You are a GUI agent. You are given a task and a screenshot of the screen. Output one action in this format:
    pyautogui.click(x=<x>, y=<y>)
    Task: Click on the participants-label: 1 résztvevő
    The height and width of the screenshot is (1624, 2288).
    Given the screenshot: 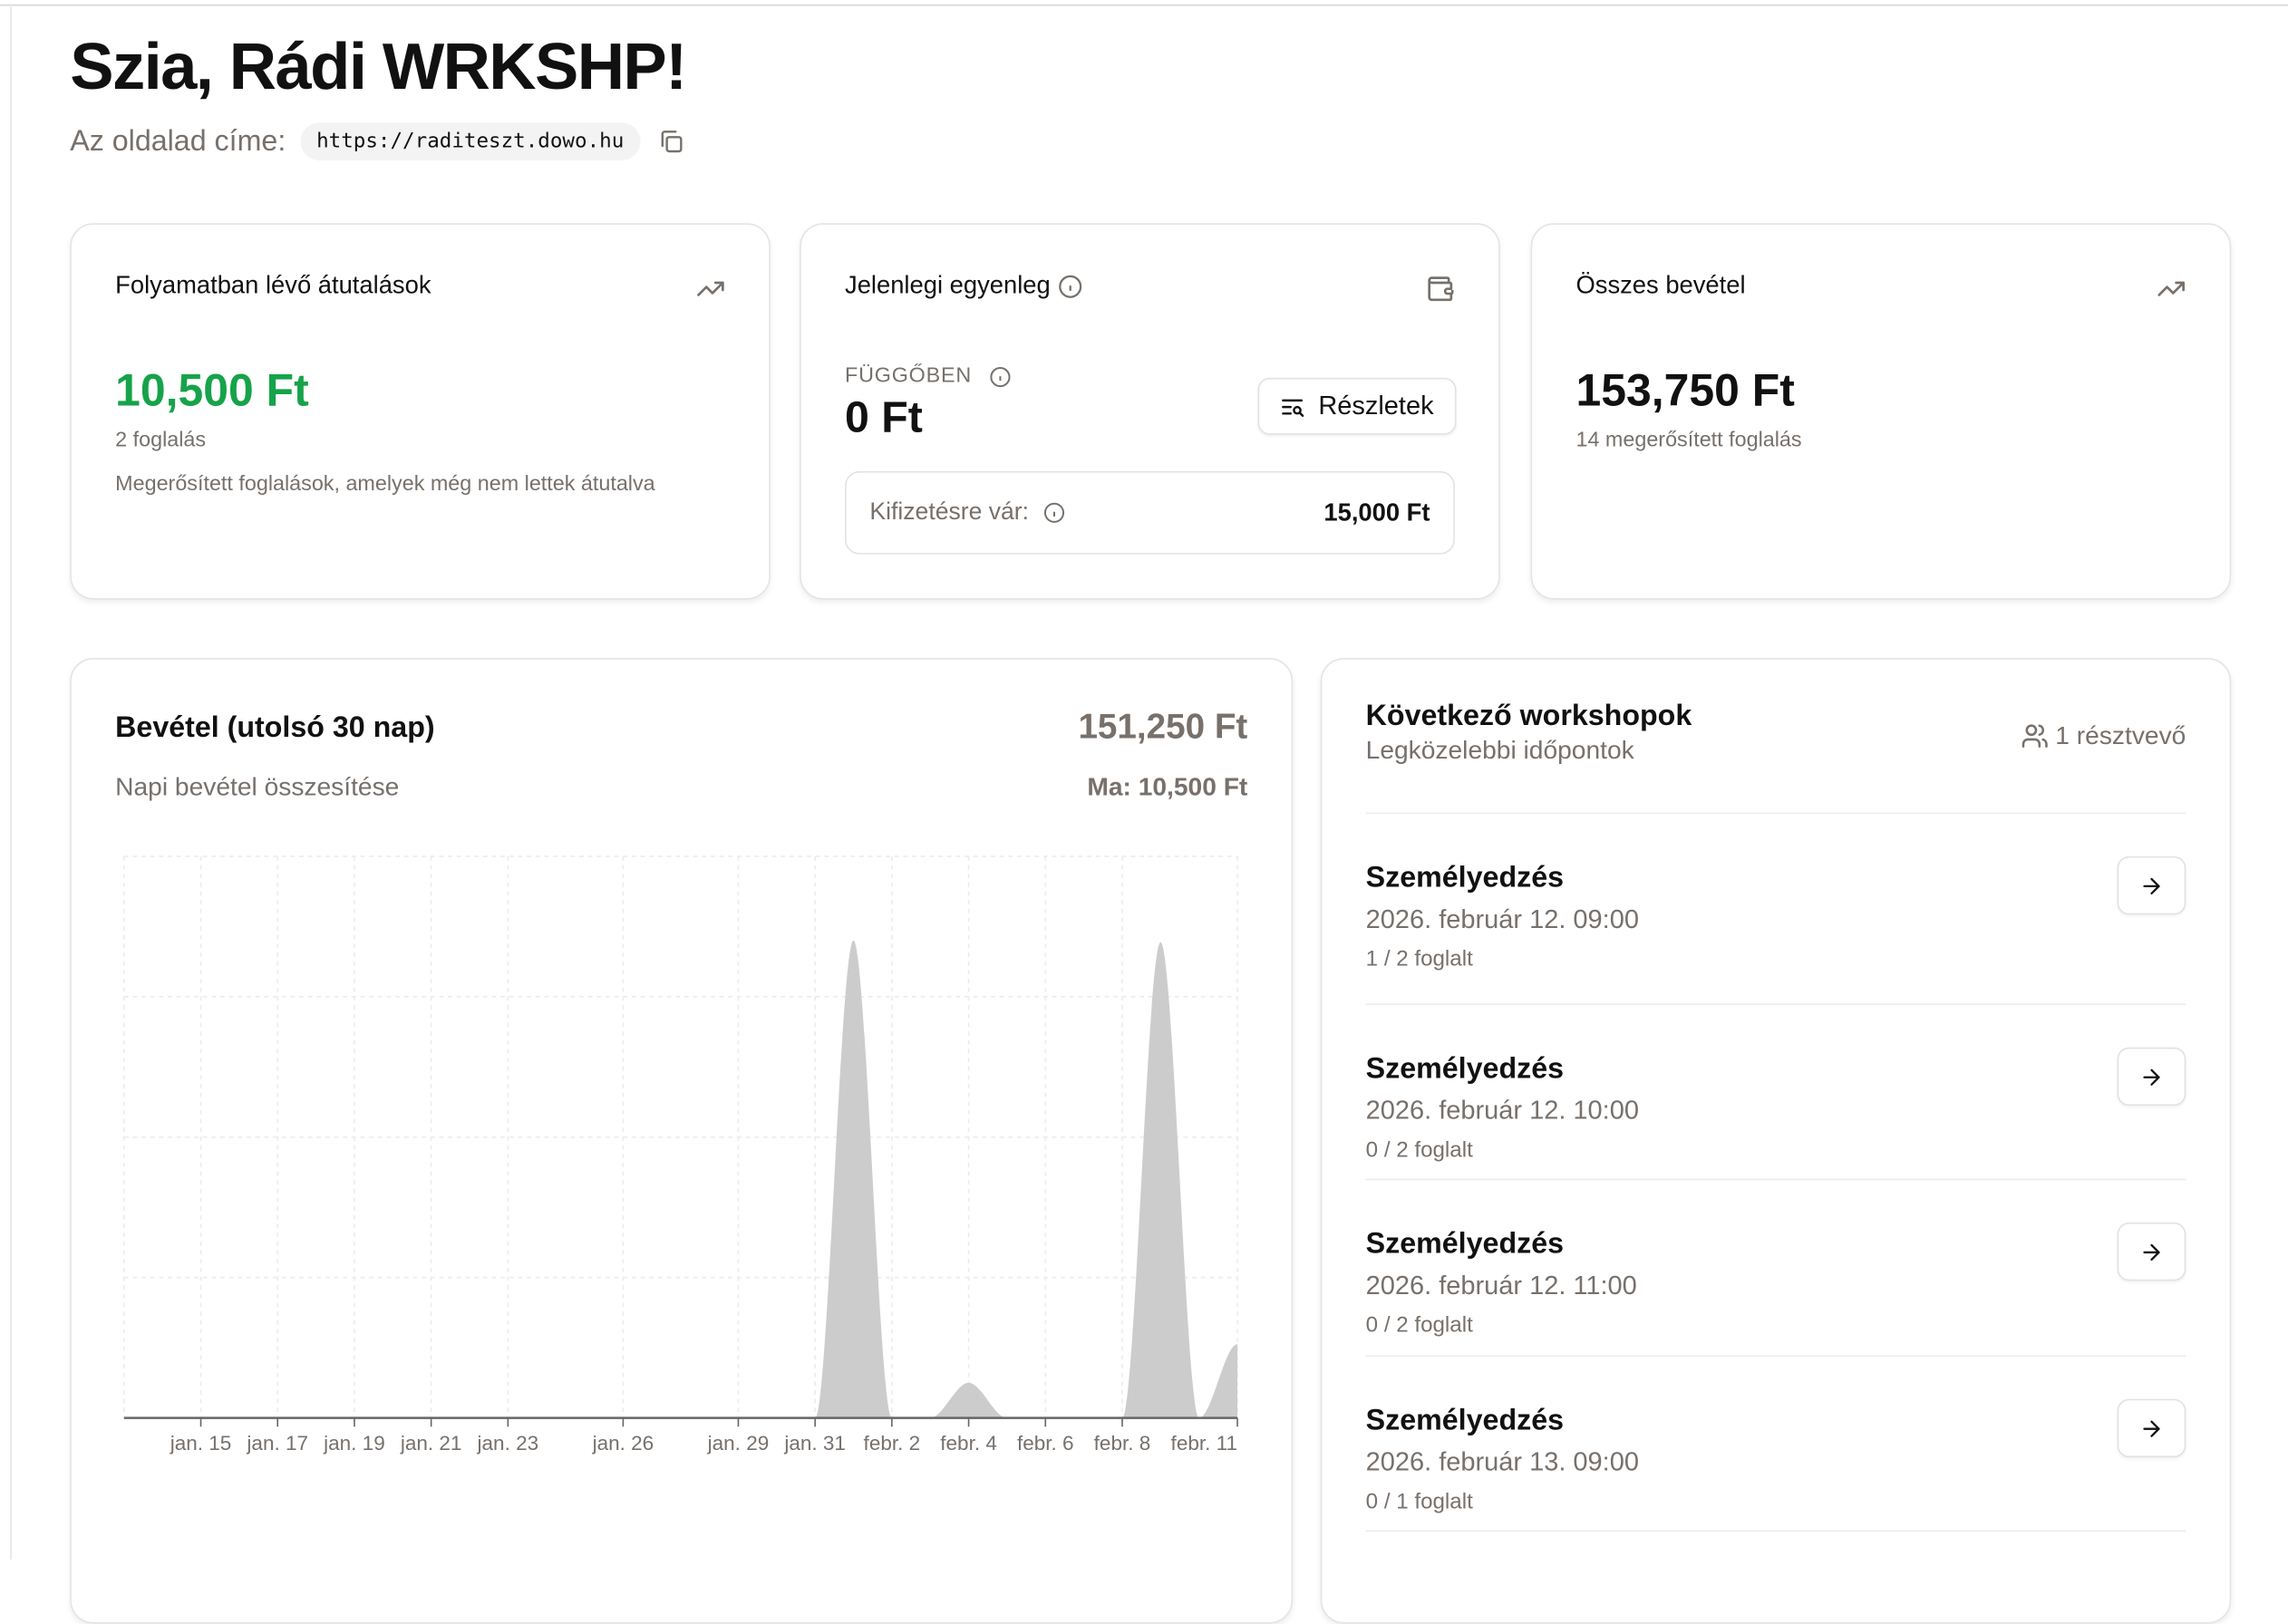 What is the action you would take?
    pyautogui.click(x=2120, y=735)
    